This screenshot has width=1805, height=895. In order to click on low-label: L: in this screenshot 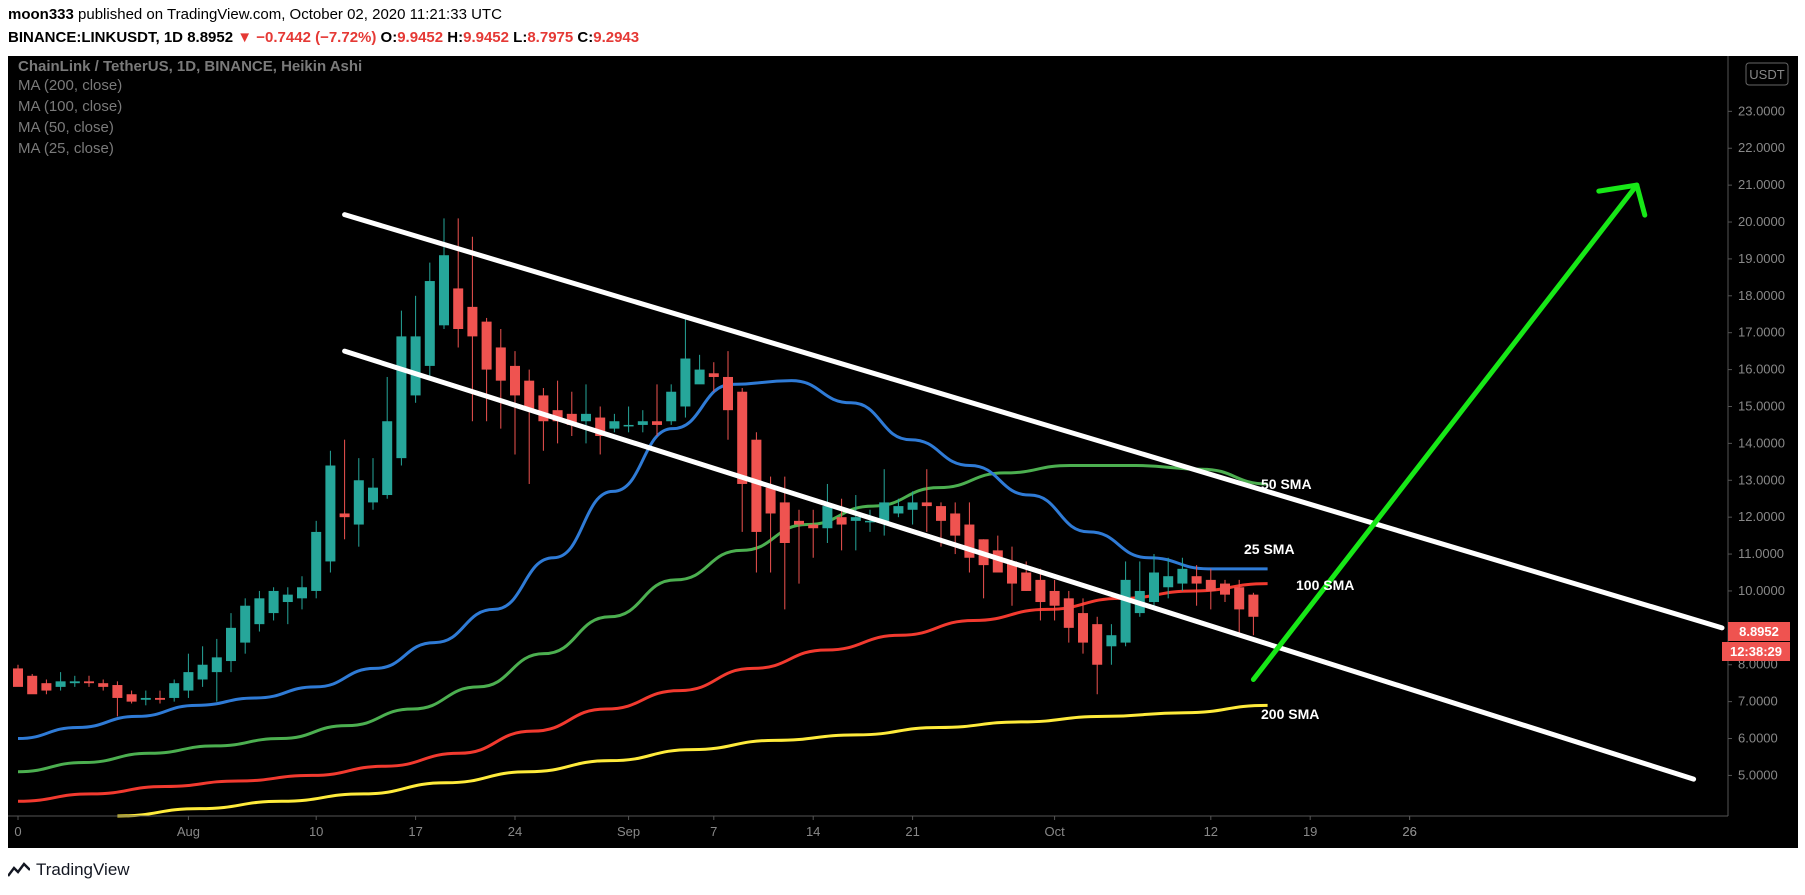, I will do `click(520, 37)`.